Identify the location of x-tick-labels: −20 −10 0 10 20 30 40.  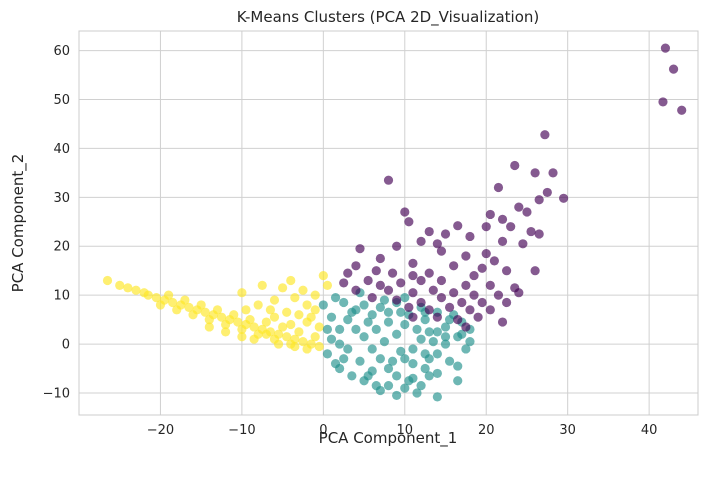
(402, 430).